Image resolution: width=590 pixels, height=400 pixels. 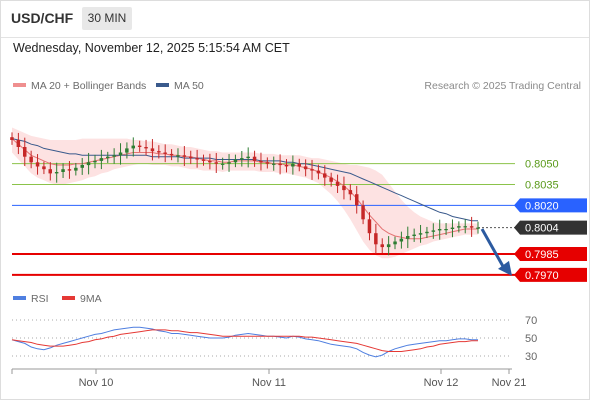 I want to click on time-tick-label: Nov 21, so click(x=509, y=383).